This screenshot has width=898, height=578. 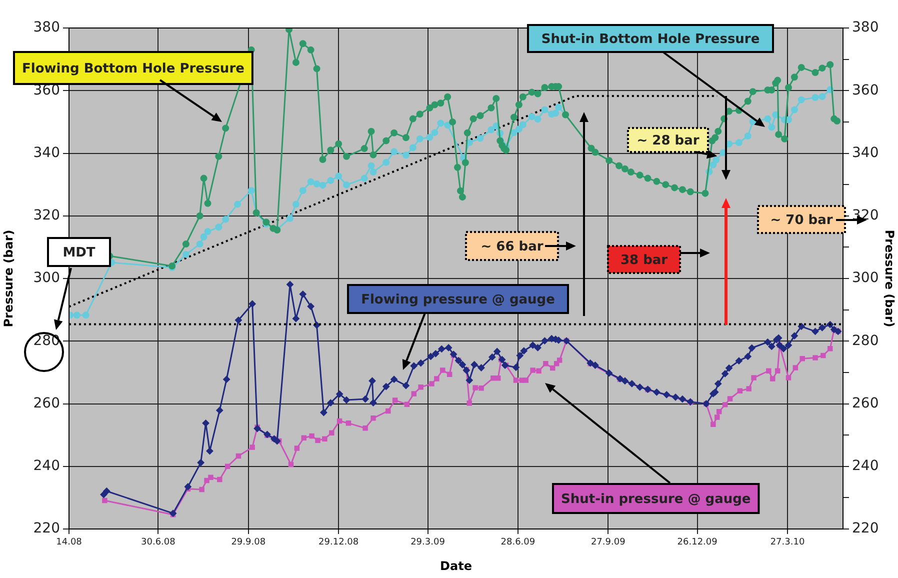 I want to click on text: Flowing pressure @ gauge, so click(x=458, y=300).